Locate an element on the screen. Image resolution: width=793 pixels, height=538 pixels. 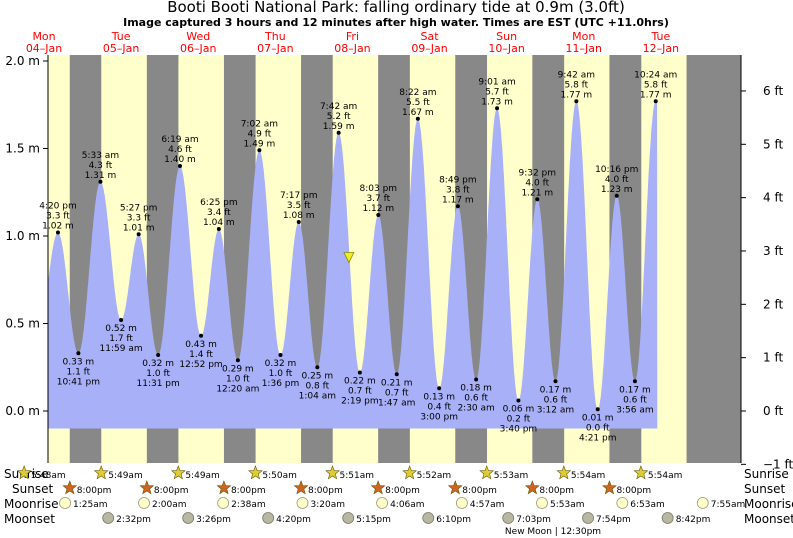
tide-height-m: 1.59 m is located at coordinates (339, 127).